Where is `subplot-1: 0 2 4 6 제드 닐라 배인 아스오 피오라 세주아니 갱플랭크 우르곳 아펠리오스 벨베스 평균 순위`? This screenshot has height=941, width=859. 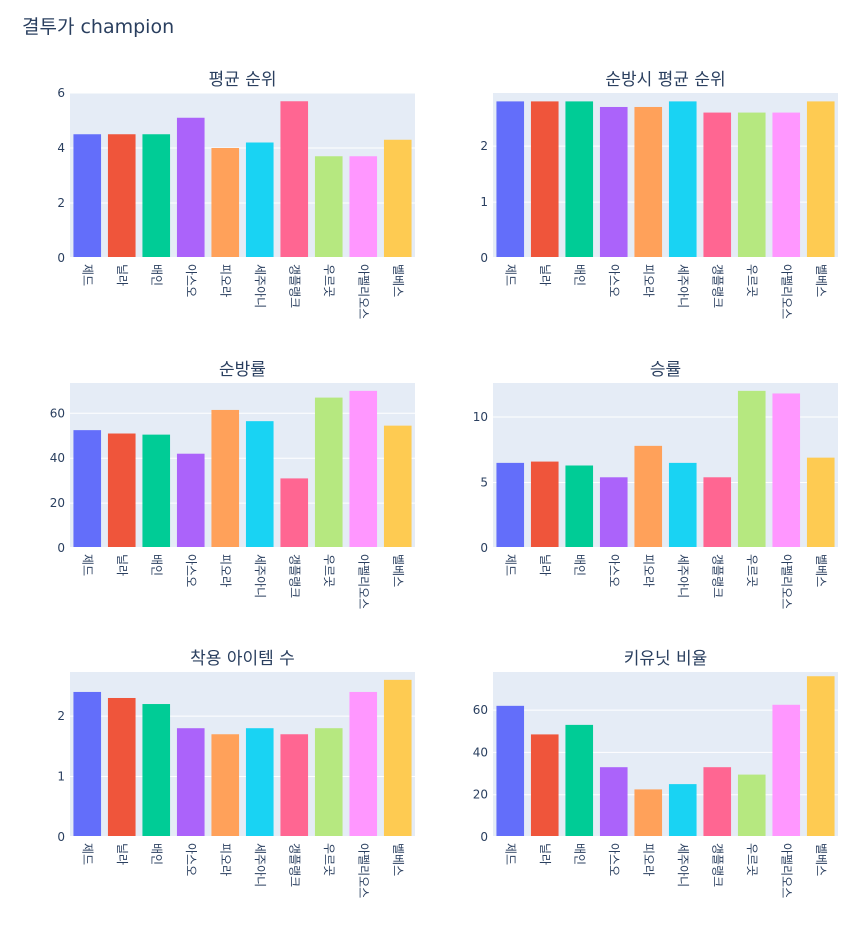
subplot-1: 0 2 4 6 제드 닐라 배인 아스오 피오라 세주아니 갱플랭크 우르곳 아펠리오스 벨베스 평균 순위 is located at coordinates (236, 194).